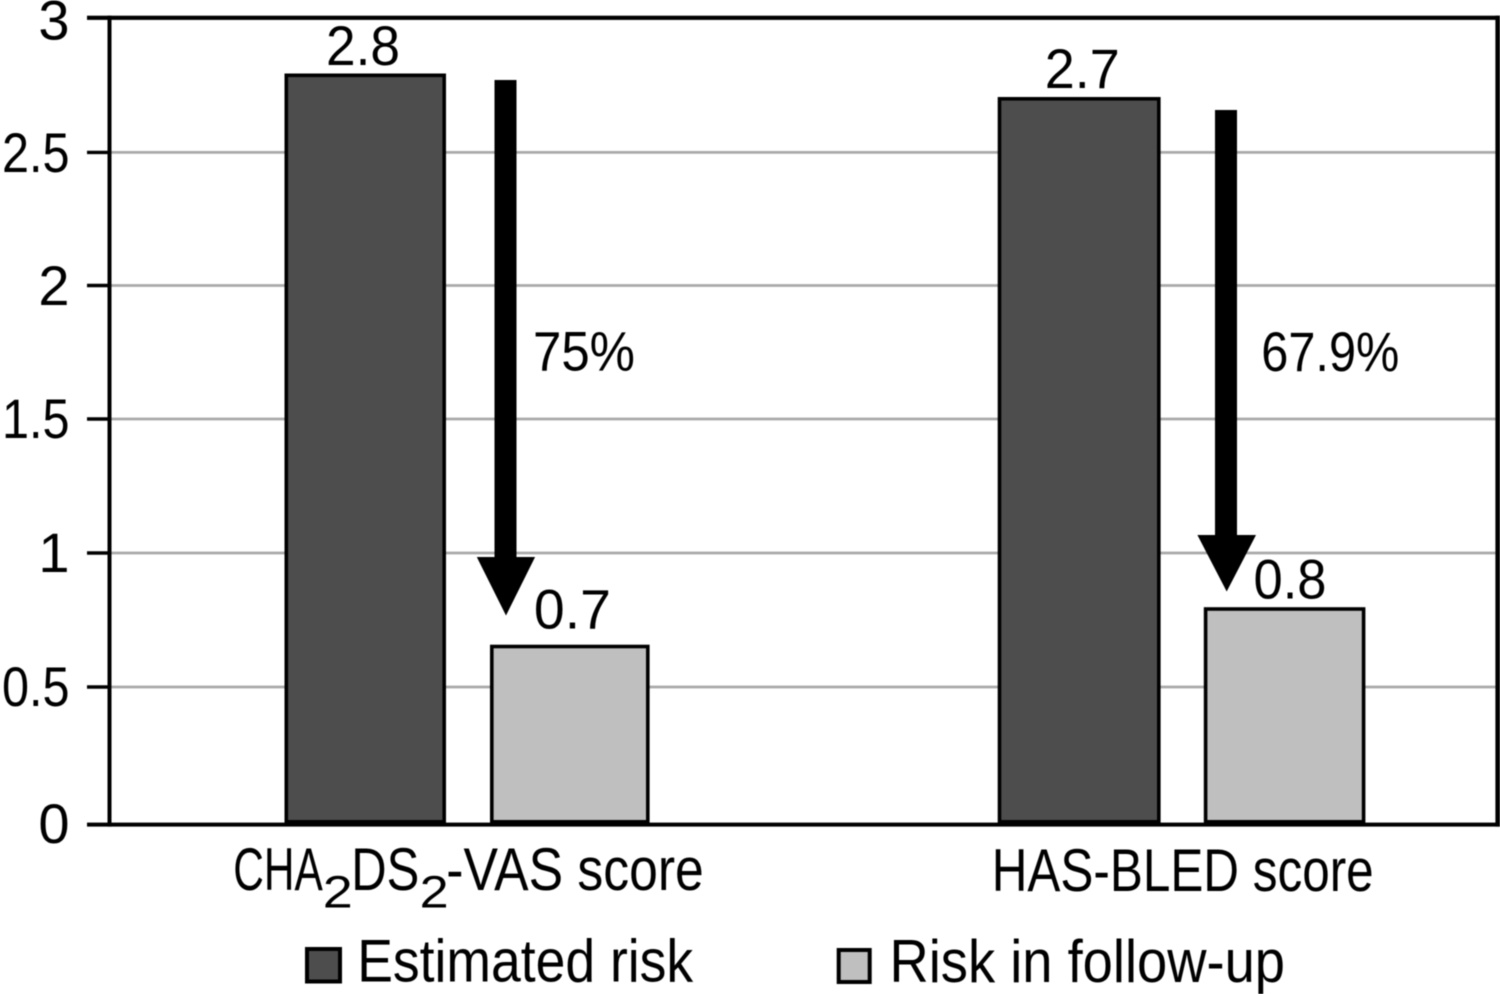  What do you see at coordinates (385, 869) in the screenshot?
I see `svg-text: DS` at bounding box center [385, 869].